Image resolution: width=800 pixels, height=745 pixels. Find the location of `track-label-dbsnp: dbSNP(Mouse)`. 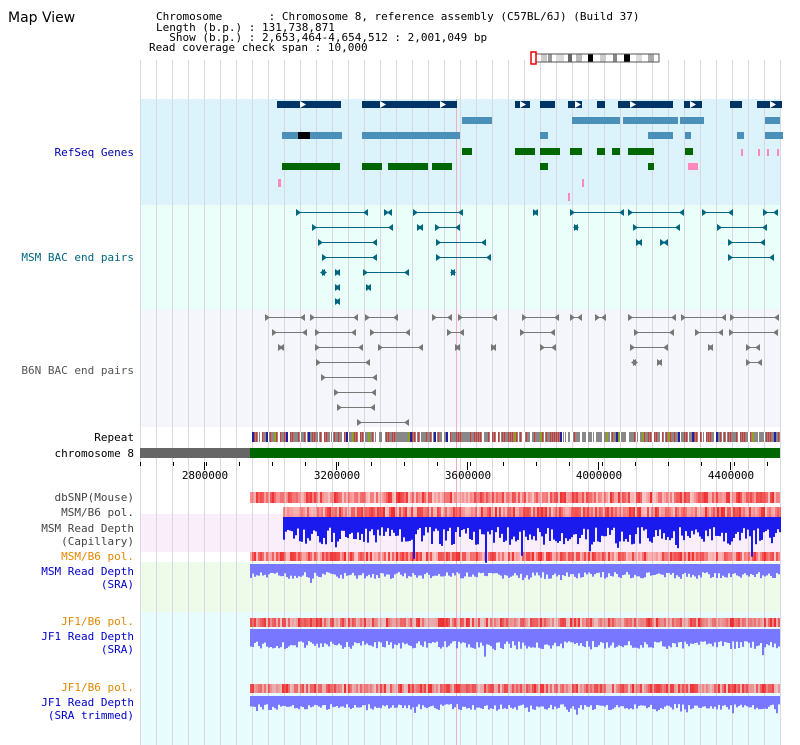

track-label-dbsnp: dbSNP(Mouse) is located at coordinates (94, 497).